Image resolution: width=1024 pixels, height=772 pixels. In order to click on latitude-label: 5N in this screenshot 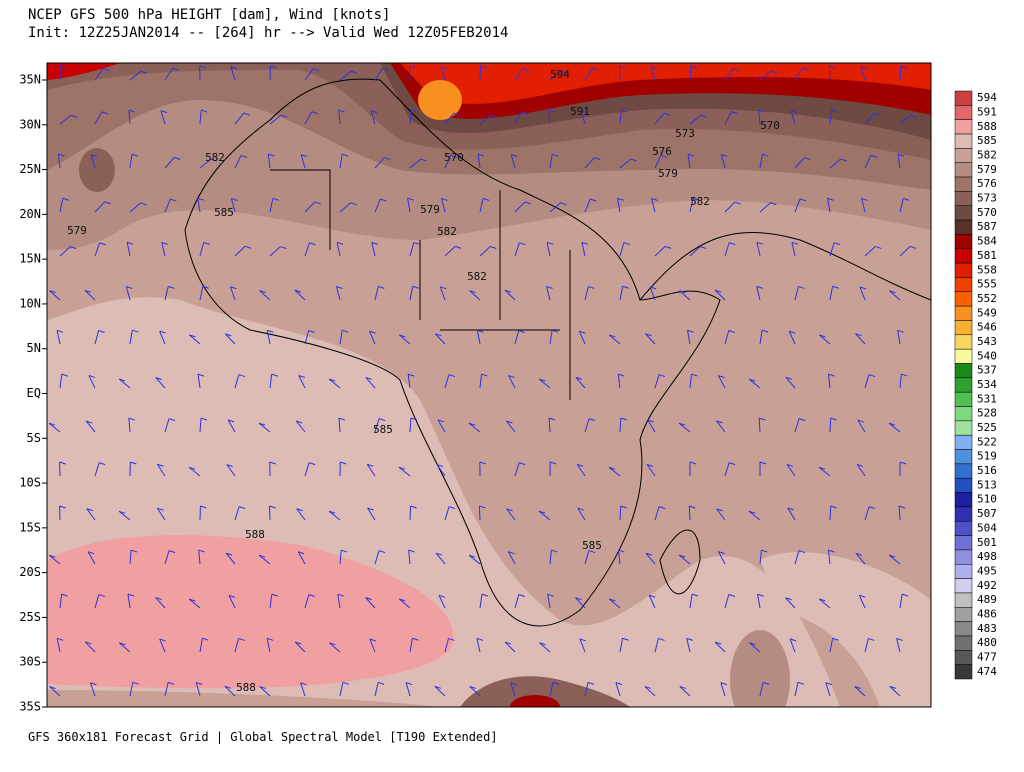, I will do `click(34, 348)`.